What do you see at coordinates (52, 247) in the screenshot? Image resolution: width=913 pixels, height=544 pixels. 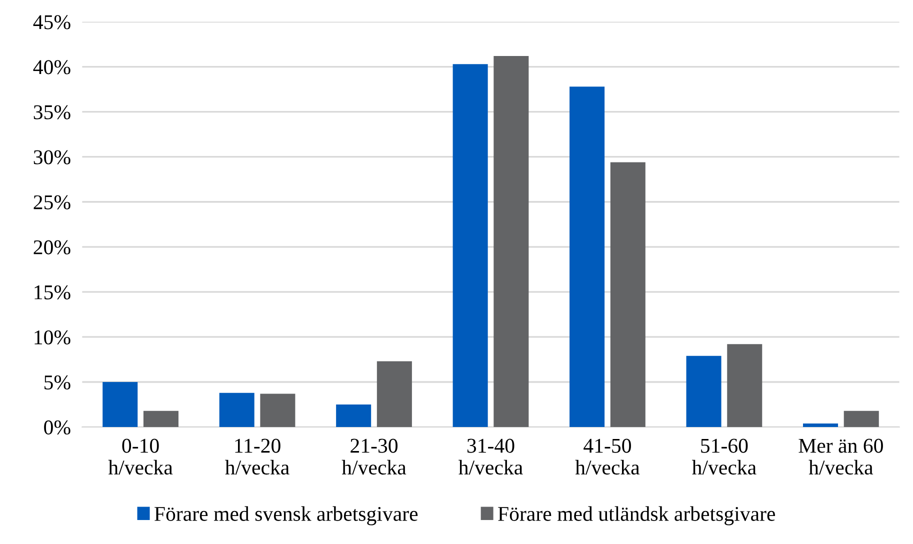 I see `y-tick-label: 20%` at bounding box center [52, 247].